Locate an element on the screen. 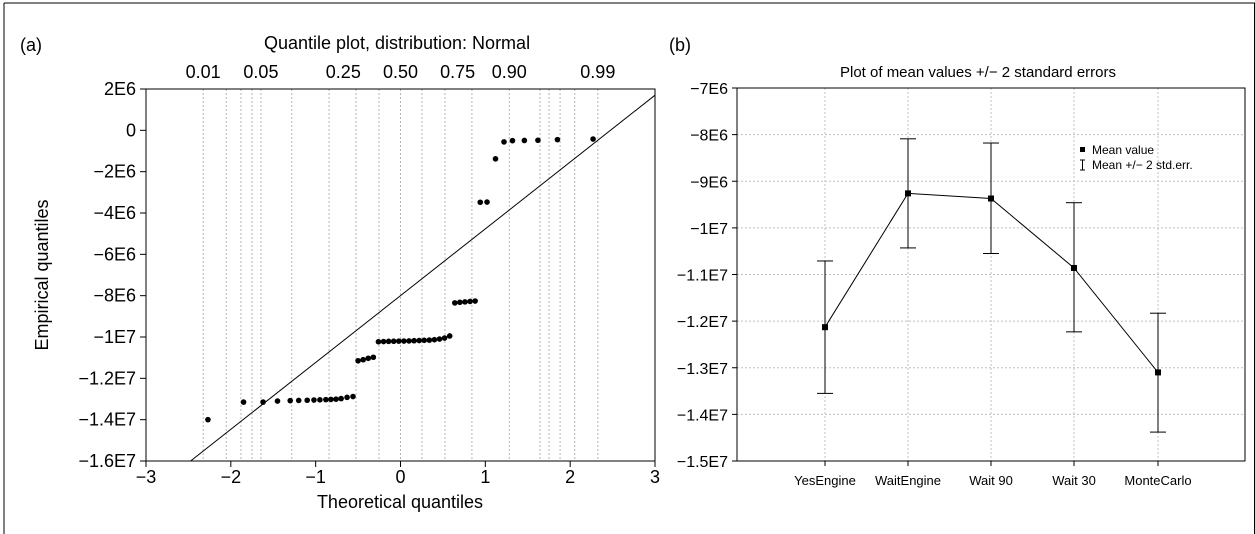 The height and width of the screenshot is (534, 1255). legend-mean-marker is located at coordinates (1082, 149).